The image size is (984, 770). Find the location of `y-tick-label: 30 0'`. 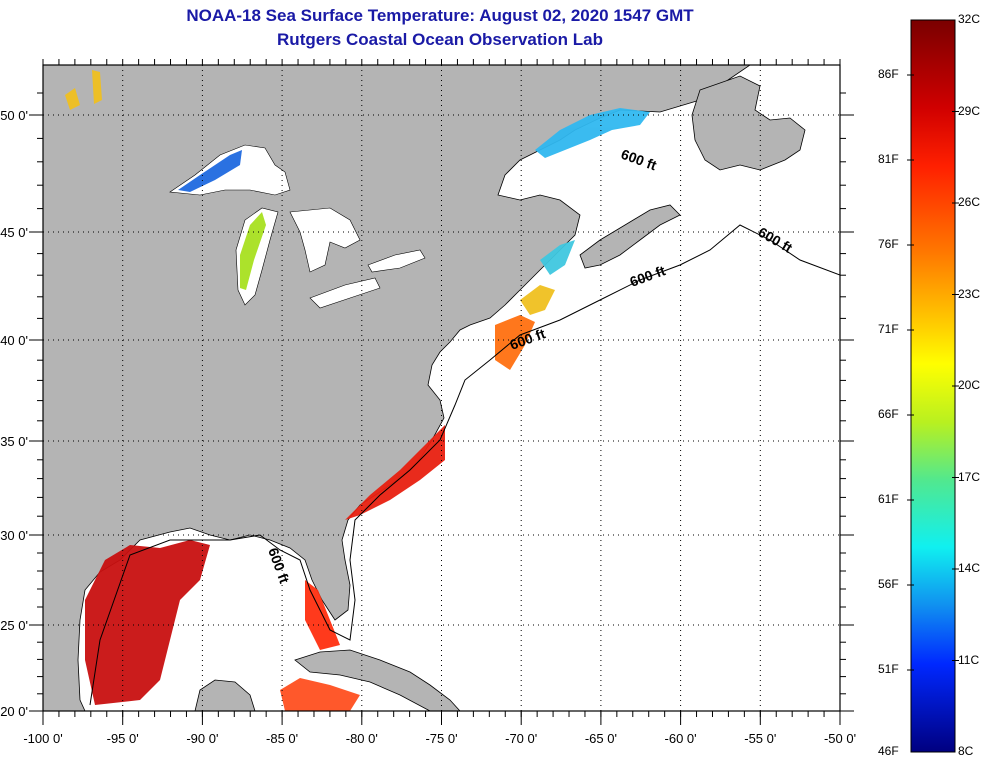

y-tick-label: 30 0' is located at coordinates (14, 535).